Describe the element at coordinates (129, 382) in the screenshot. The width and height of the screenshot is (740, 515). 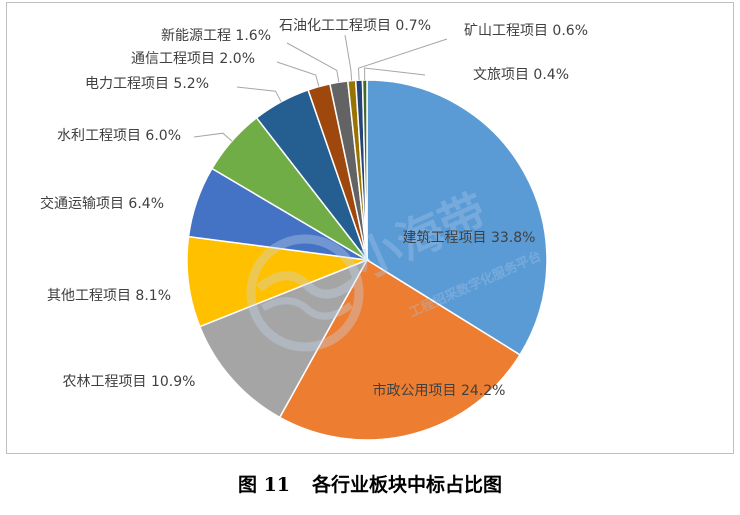
I see `slice-label: 农林工程项目 10.9%` at that location.